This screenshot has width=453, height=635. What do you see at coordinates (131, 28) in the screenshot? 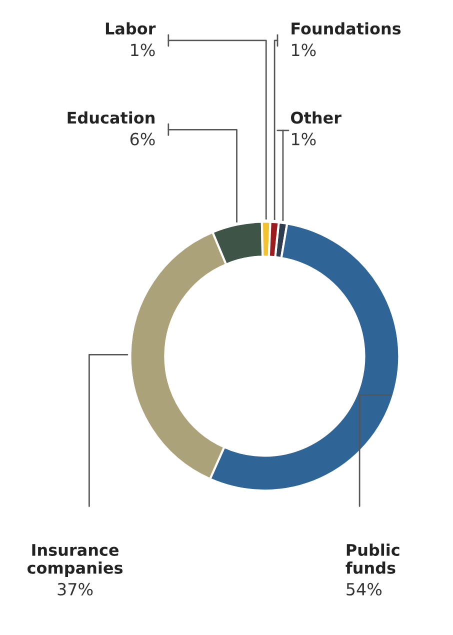
I see `slice-label: Labor` at bounding box center [131, 28].